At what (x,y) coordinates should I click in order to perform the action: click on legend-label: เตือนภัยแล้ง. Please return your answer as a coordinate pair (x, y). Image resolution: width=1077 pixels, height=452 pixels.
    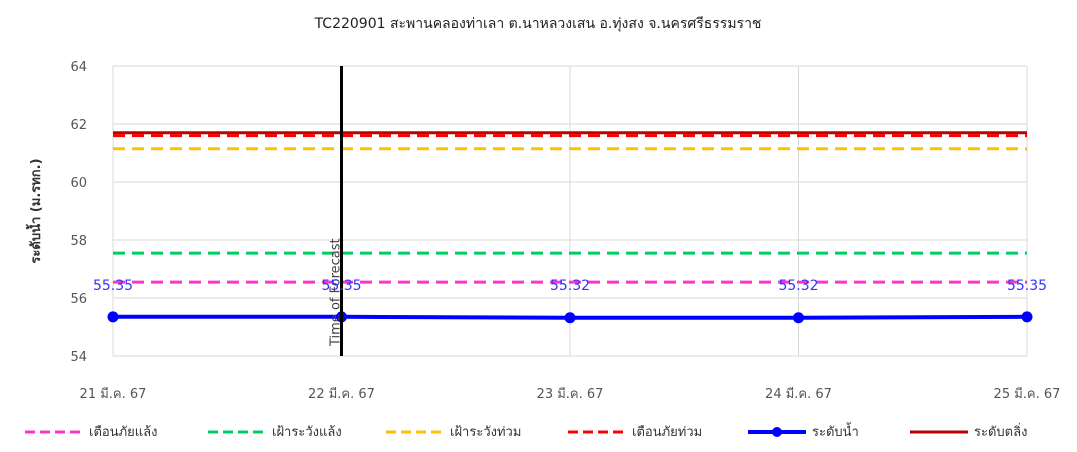
    Looking at the image, I should click on (123, 432).